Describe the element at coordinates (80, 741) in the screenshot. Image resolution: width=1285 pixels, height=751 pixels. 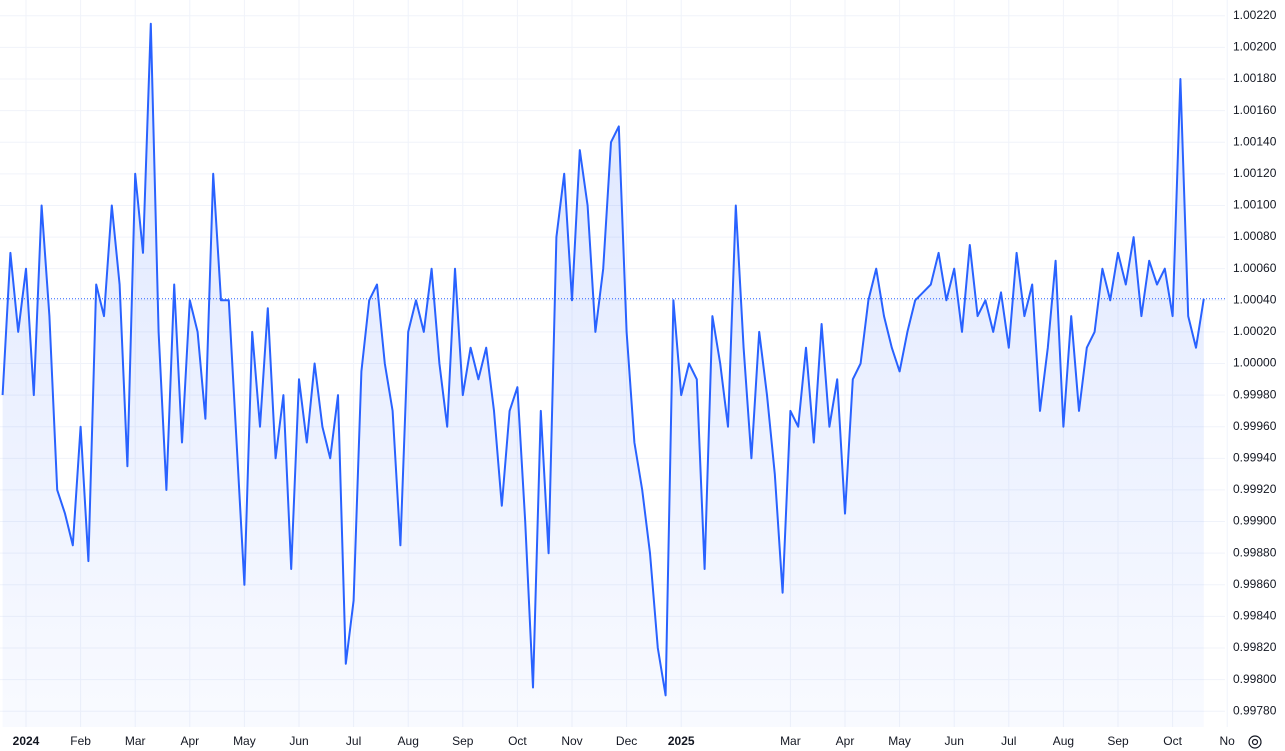
I see `x-tick-label: Feb` at that location.